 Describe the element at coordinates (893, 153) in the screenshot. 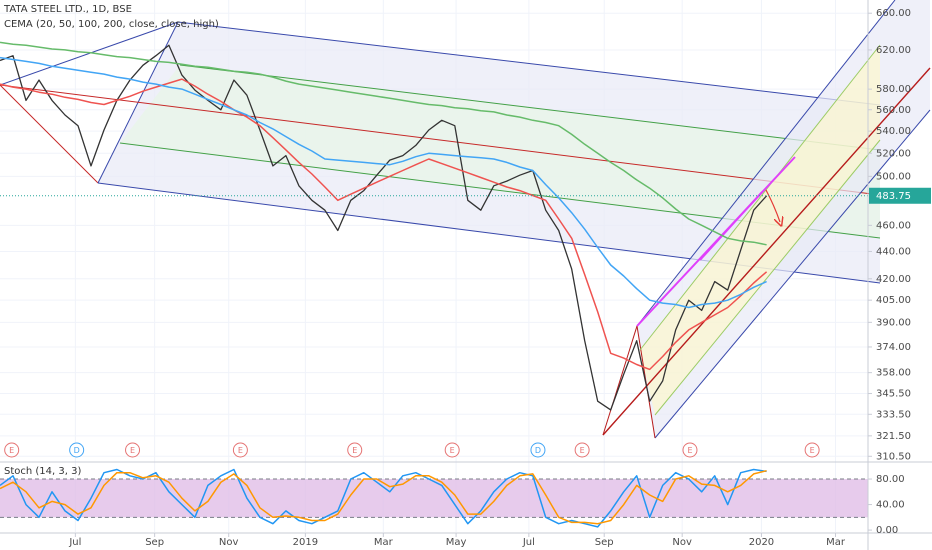

I see `y-tick-label: 520.00` at that location.